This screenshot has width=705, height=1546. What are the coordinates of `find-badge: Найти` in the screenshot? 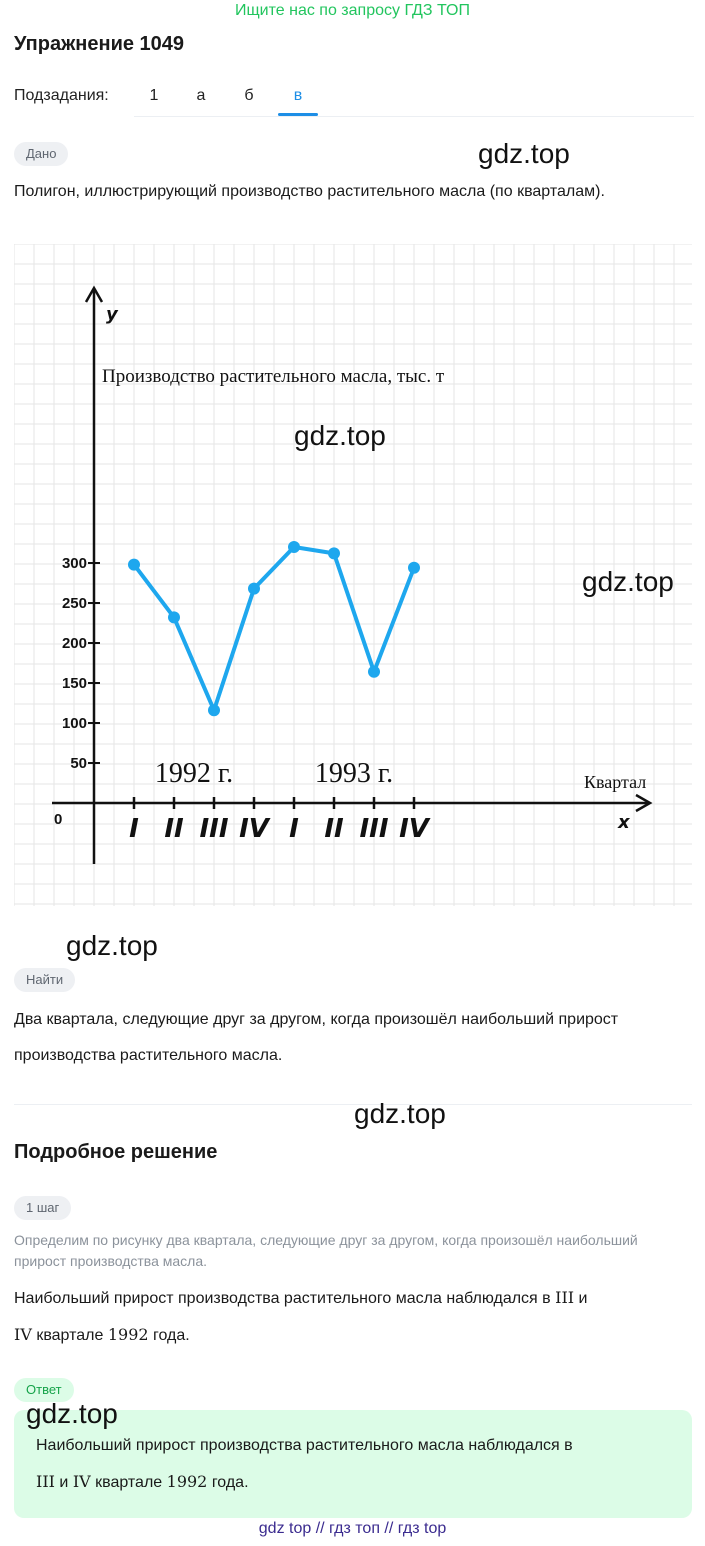 It's located at (45, 980).